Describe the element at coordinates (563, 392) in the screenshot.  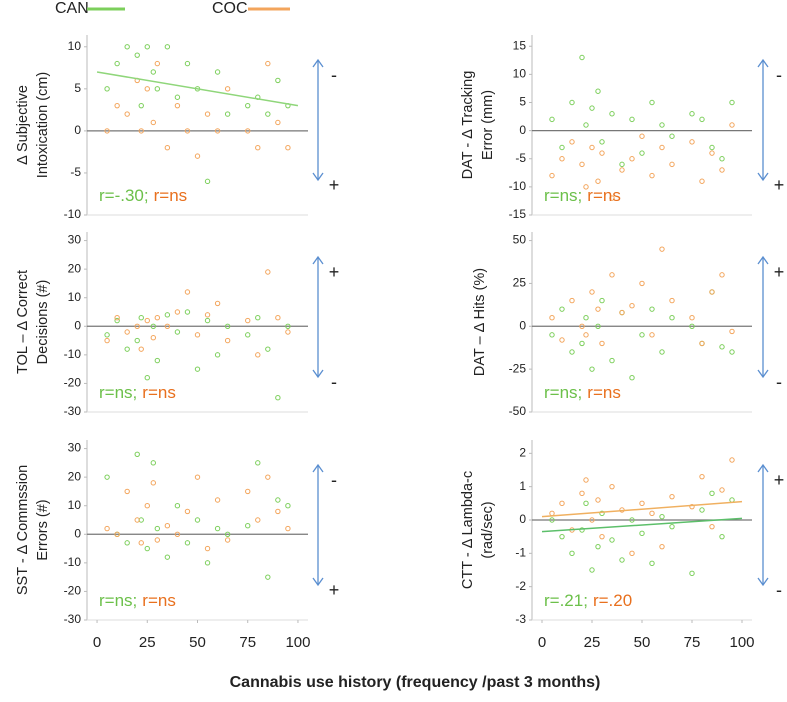
I see `correlation-text: r=ns;` at that location.